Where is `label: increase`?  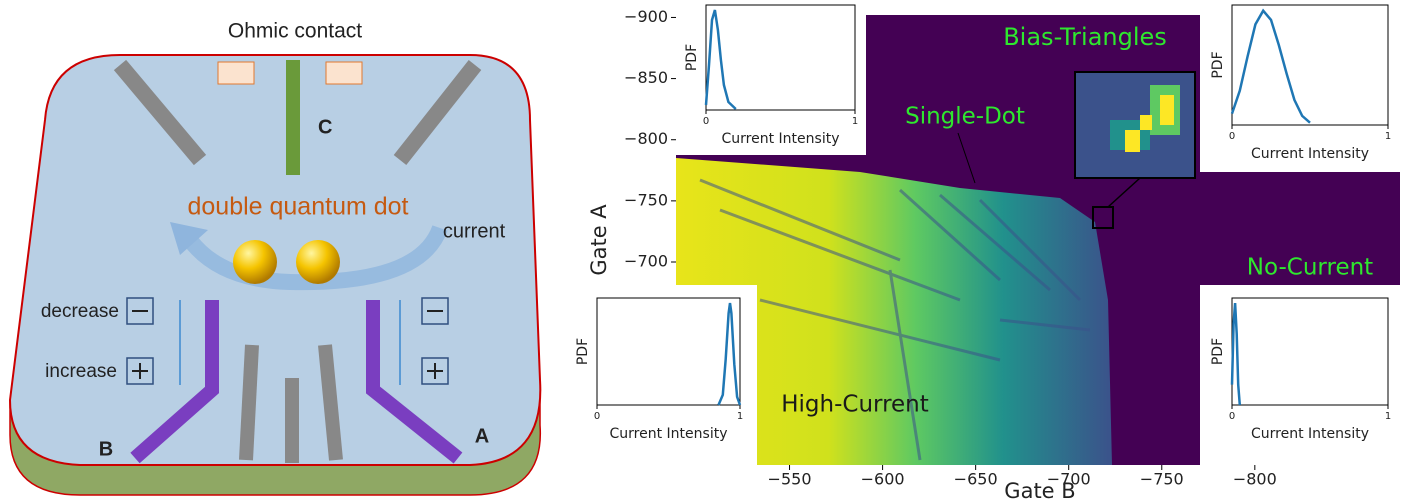
label: increase is located at coordinates (81, 371).